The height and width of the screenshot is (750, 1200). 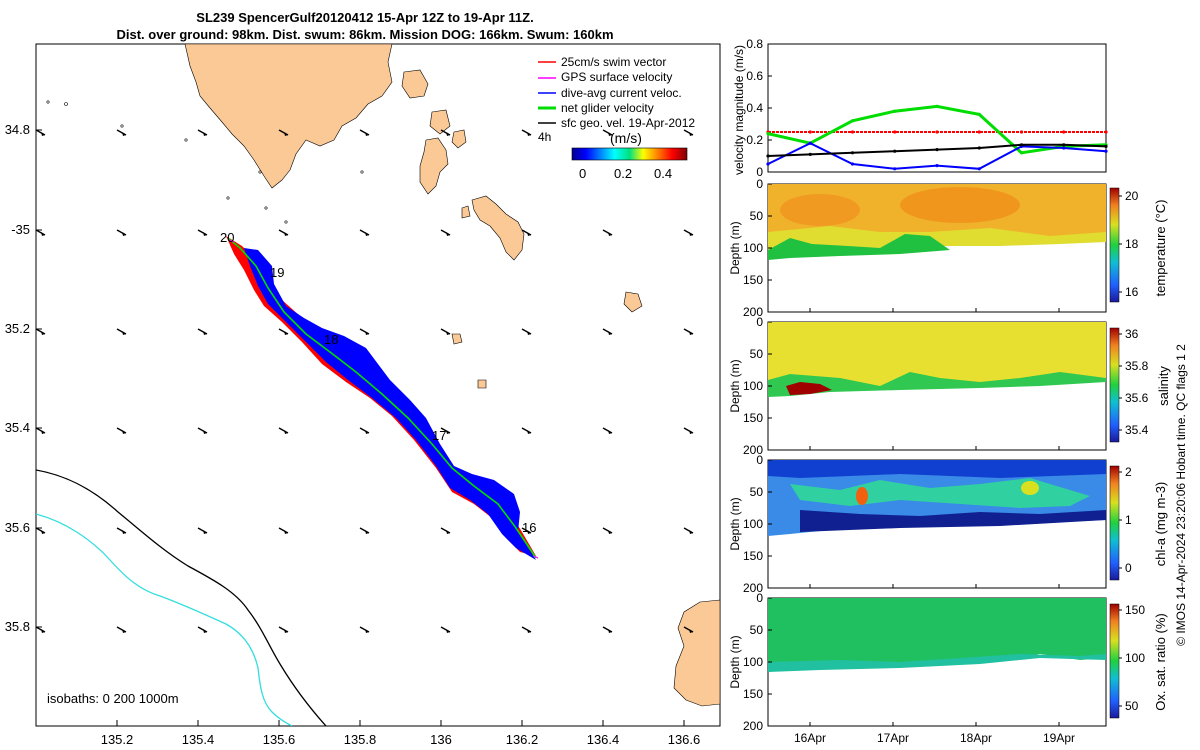 What do you see at coordinates (754, 140) in the screenshot?
I see `velocity-ytick-label: 0.2` at bounding box center [754, 140].